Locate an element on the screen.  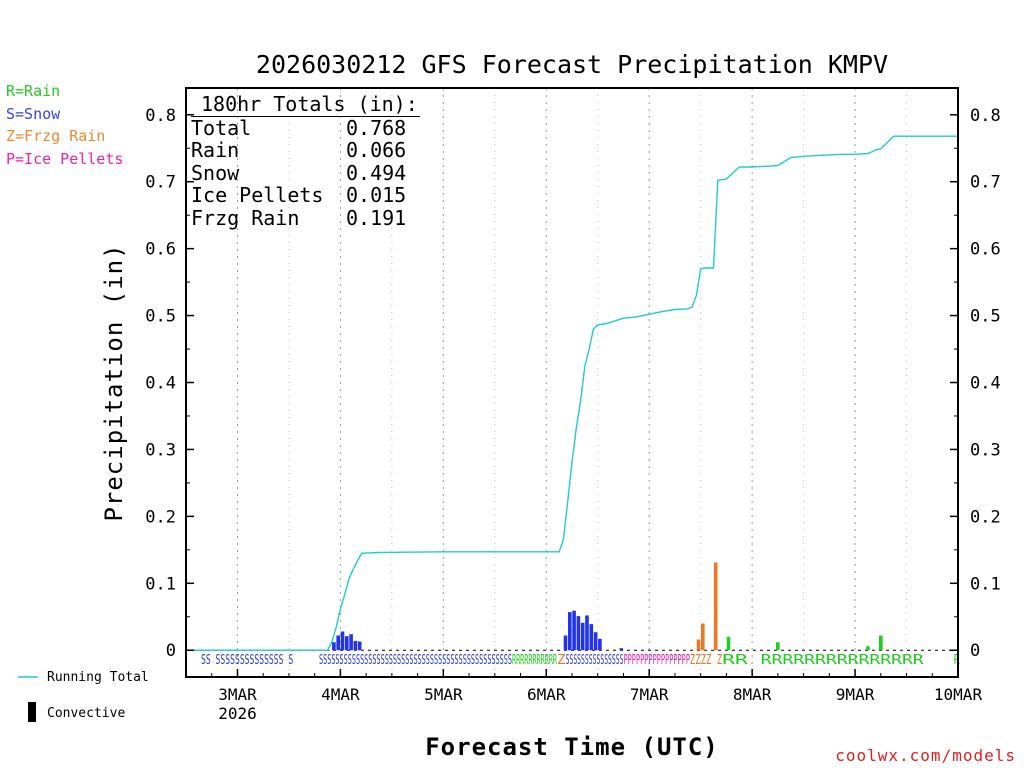
type-strip-snow: SSSSSSSSSSSSSSS is located at coordinates (595, 660).